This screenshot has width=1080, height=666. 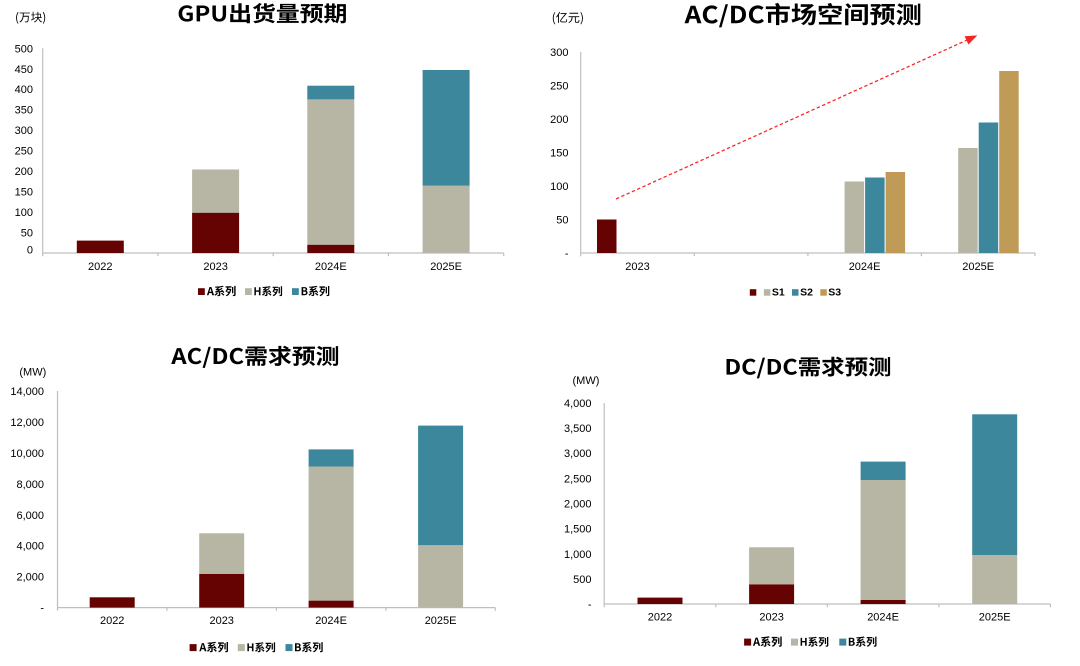 What do you see at coordinates (578, 530) in the screenshot?
I see `svg-text: 1,500` at bounding box center [578, 530].